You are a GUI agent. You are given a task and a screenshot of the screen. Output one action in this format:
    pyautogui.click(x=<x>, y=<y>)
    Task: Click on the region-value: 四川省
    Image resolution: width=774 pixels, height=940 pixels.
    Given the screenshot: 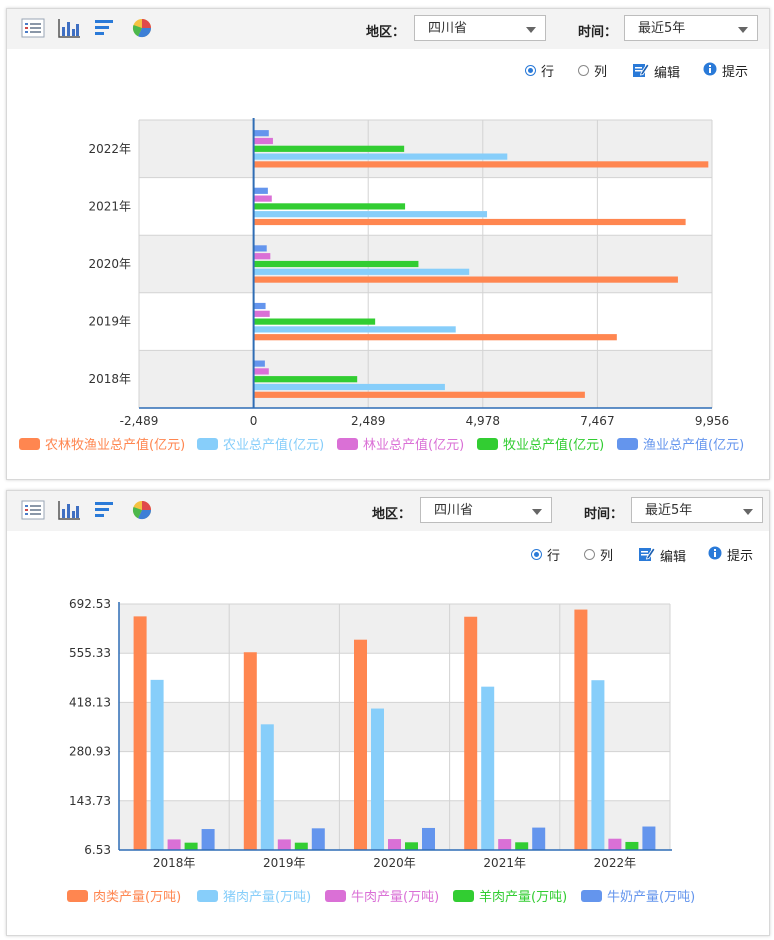 What is the action you would take?
    pyautogui.click(x=448, y=28)
    